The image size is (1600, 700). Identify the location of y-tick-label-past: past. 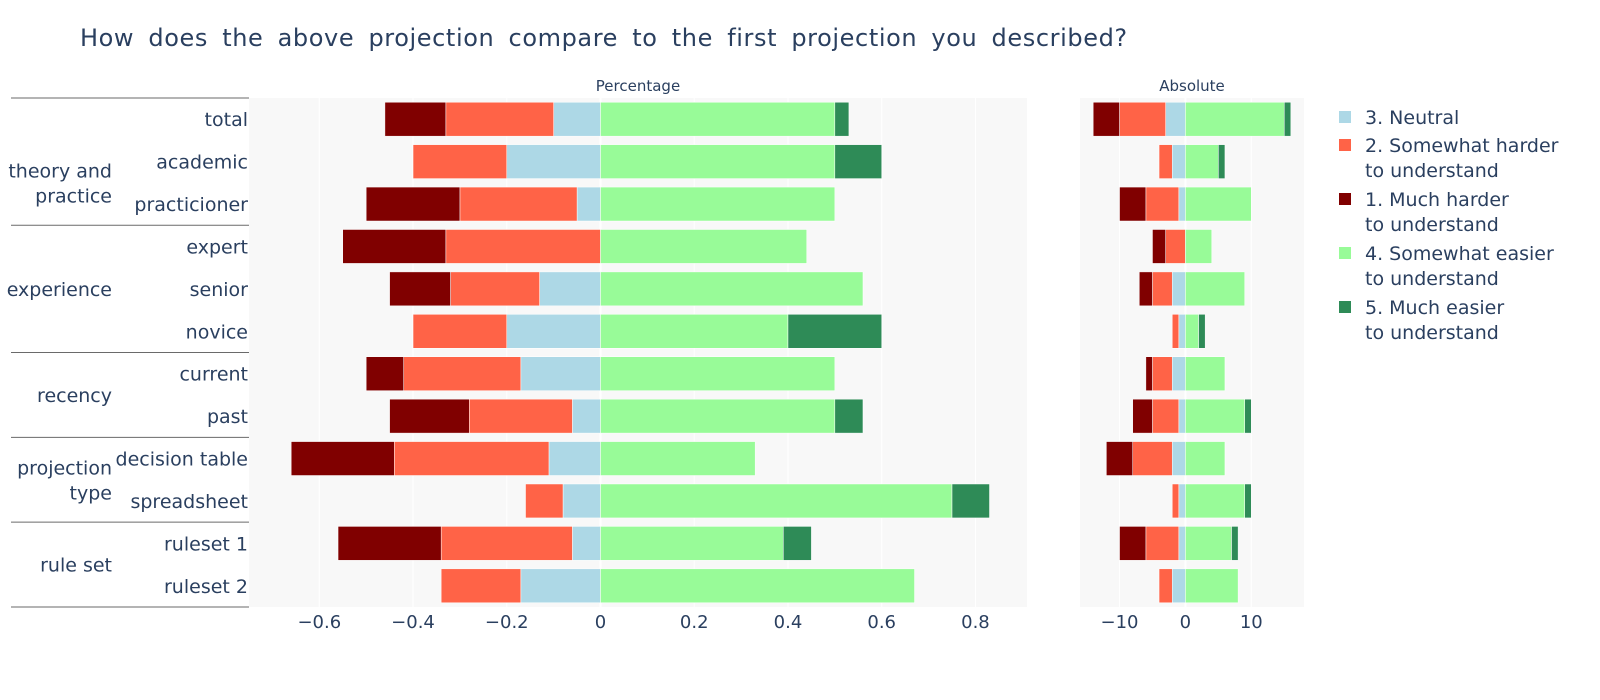
(227, 417).